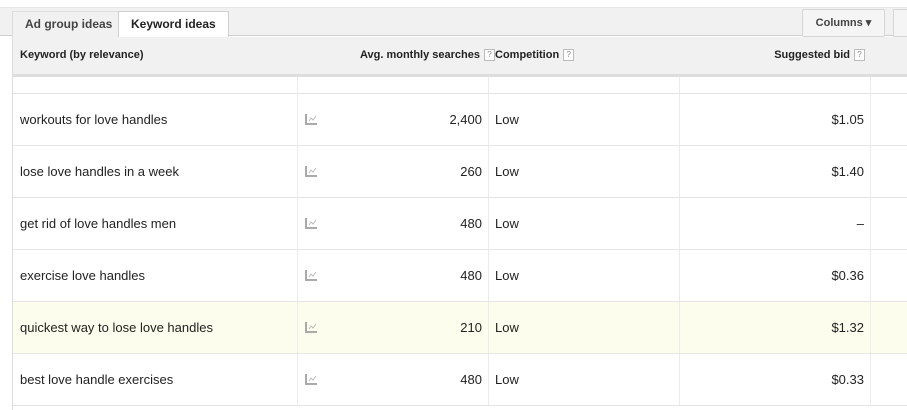 This screenshot has width=907, height=410. What do you see at coordinates (453, 23) in the screenshot?
I see `tab-bar: Ad group ideas Keyword ideas Columns ▾` at bounding box center [453, 23].